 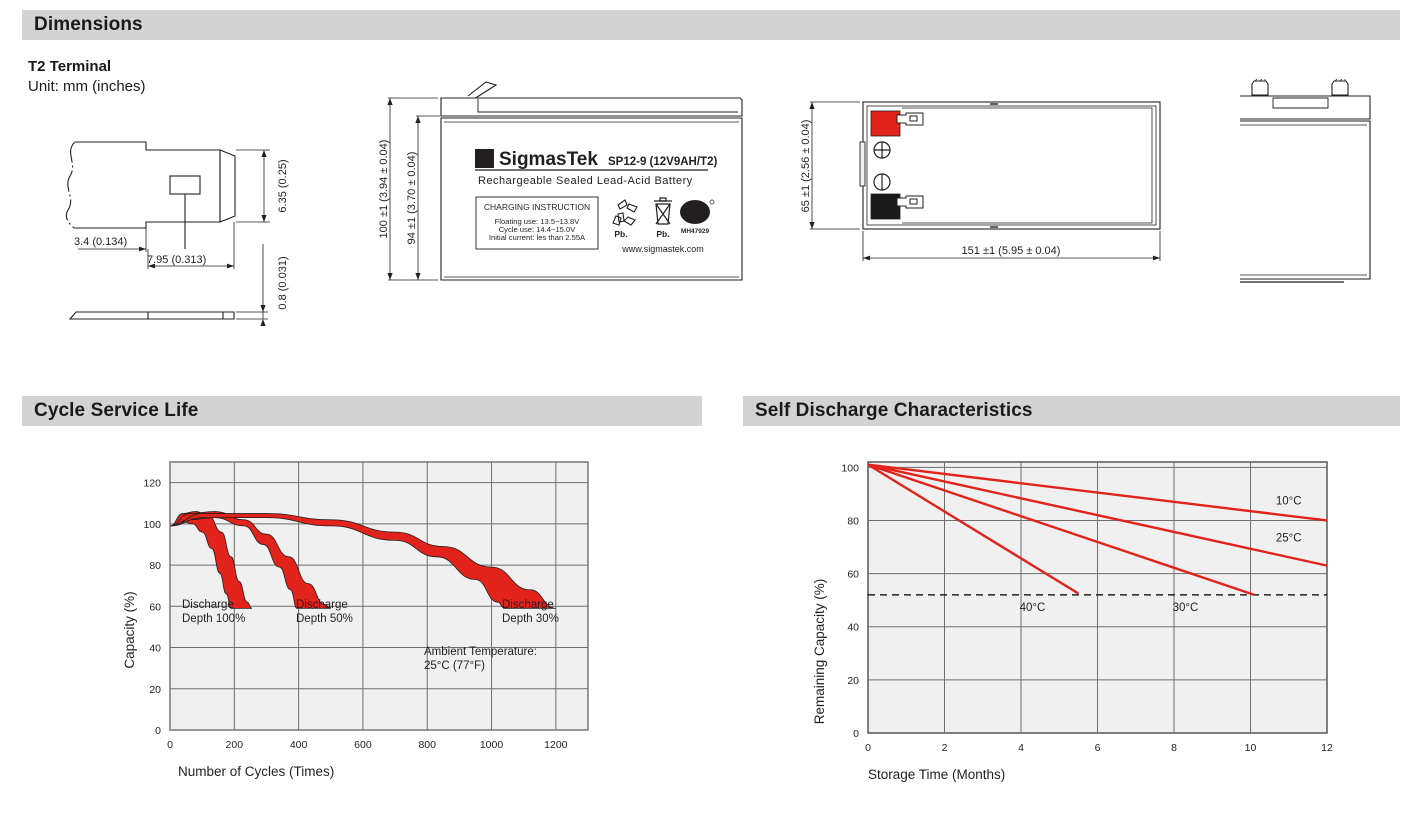 What do you see at coordinates (1174, 748) in the screenshot?
I see `x-tick-label: 8` at bounding box center [1174, 748].